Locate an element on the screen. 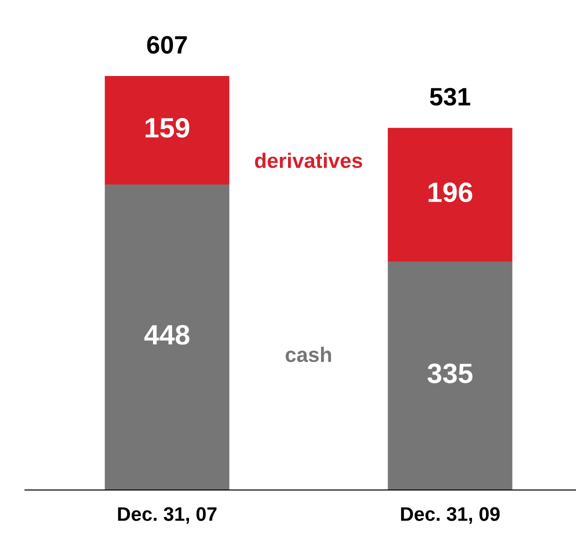 This screenshot has height=534, width=576. total-label: 607 is located at coordinates (167, 45).